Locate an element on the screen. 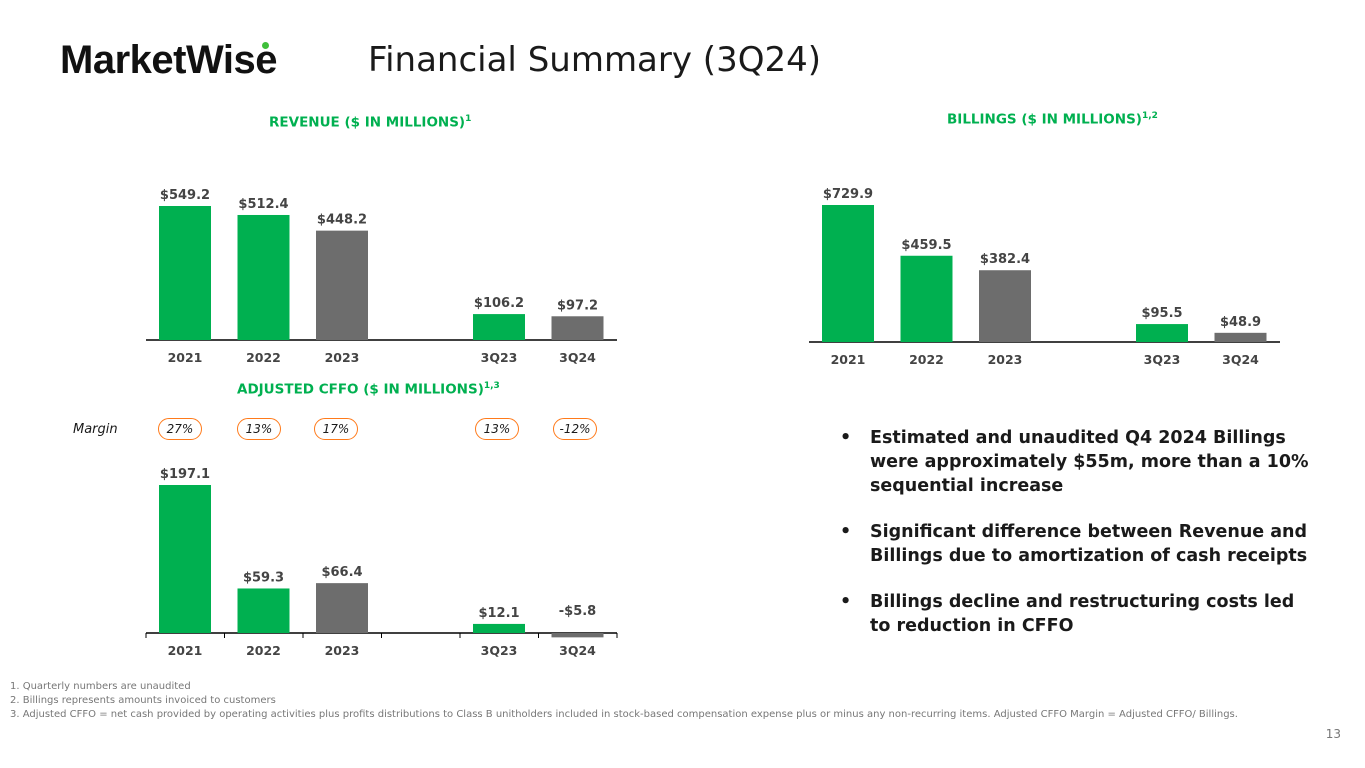  data-label: $59.3 is located at coordinates (263, 577).